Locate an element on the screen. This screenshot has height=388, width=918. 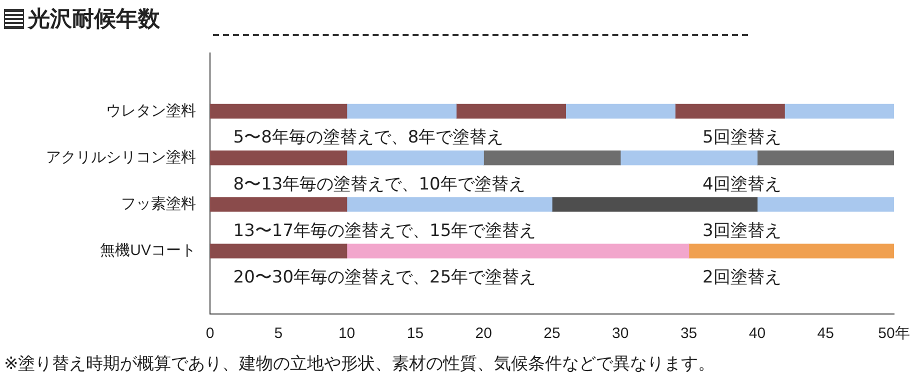
annotation: 8〜13年毎の塗替えで、10年で塗替え is located at coordinates (379, 184).